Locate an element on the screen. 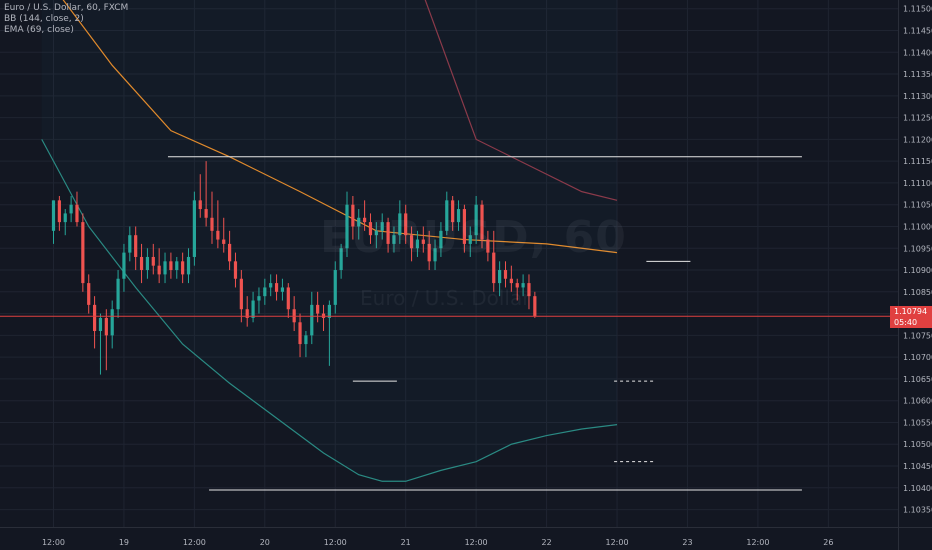  symbol-name-watermark: Euro / U.S. Dollar is located at coordinates (445, 298).